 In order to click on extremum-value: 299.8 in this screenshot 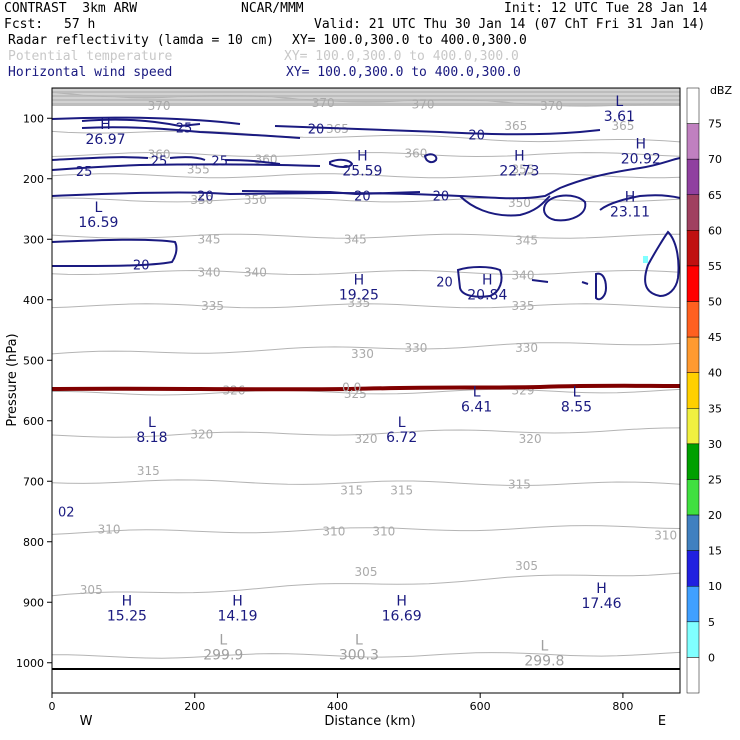, I will do `click(544, 662)`.